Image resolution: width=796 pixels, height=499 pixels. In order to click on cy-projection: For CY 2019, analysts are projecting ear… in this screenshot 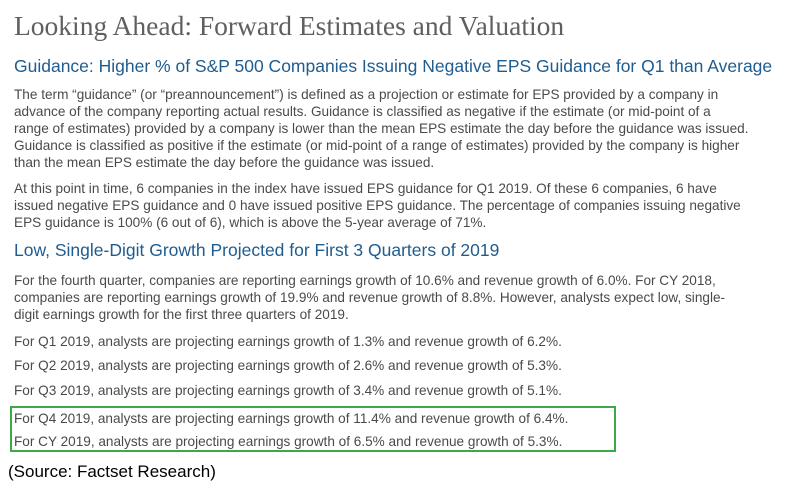, I will do `click(399, 441)`.